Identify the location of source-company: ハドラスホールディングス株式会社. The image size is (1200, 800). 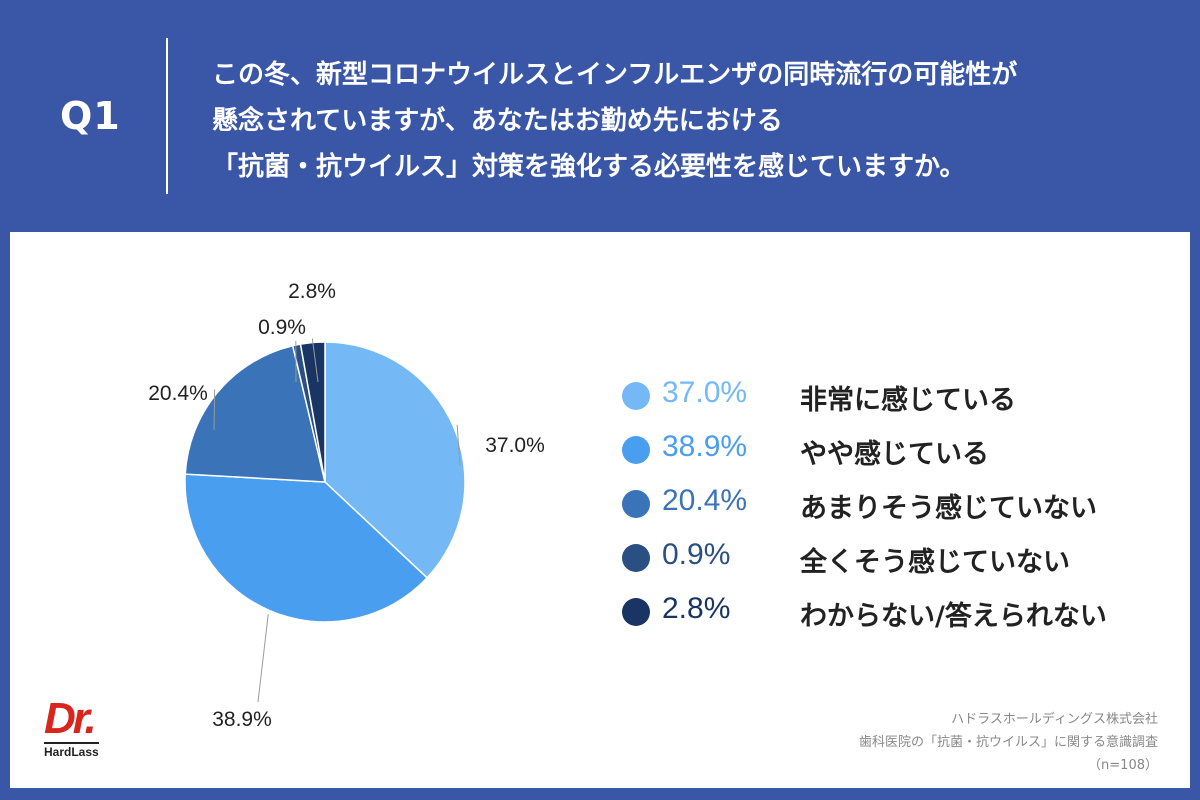
(1054, 719).